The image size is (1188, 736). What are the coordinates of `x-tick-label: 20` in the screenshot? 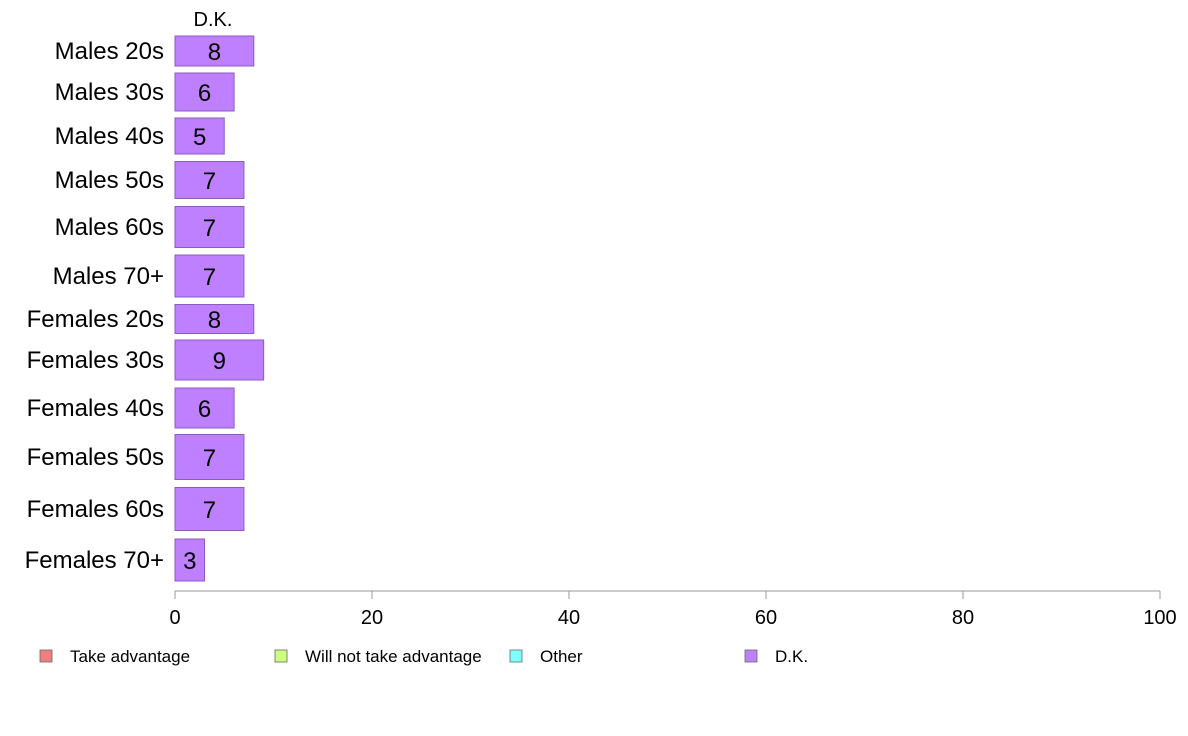 It's located at (372, 618).